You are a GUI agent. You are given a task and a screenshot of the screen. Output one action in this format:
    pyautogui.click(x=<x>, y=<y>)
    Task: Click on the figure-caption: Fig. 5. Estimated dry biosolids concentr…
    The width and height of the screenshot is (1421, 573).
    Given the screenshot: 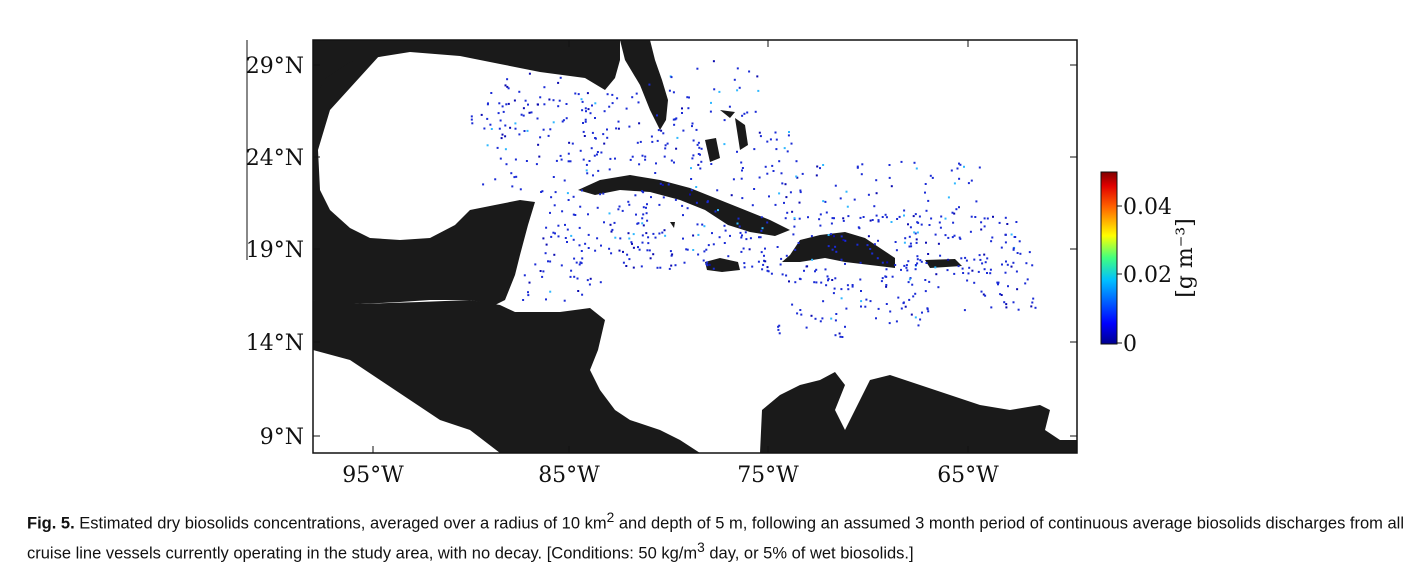 What is the action you would take?
    pyautogui.click(x=722, y=535)
    